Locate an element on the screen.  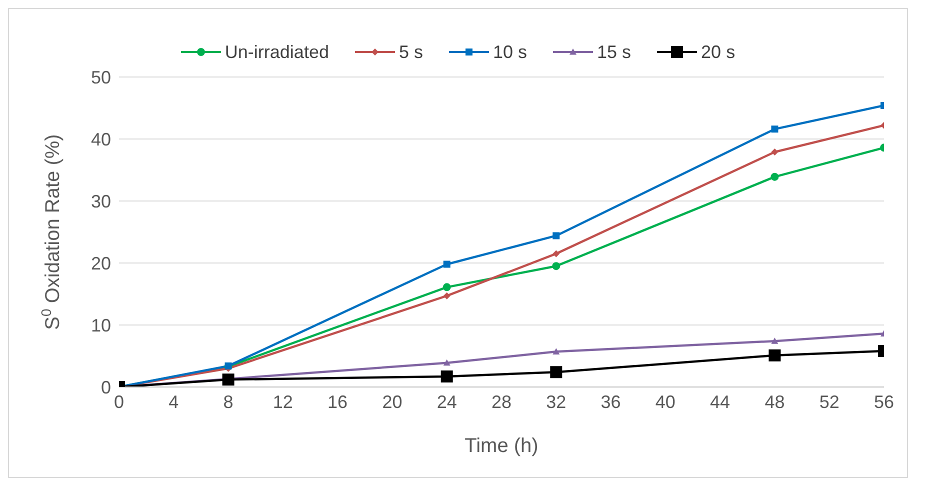
y-tick-label: 40 is located at coordinates (100, 139).